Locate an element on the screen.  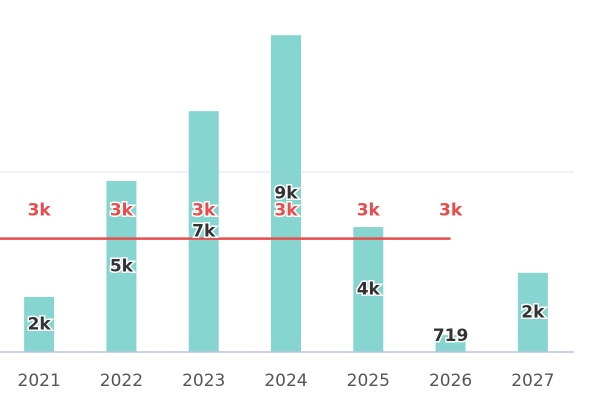
value-label: 5k is located at coordinates (122, 267).